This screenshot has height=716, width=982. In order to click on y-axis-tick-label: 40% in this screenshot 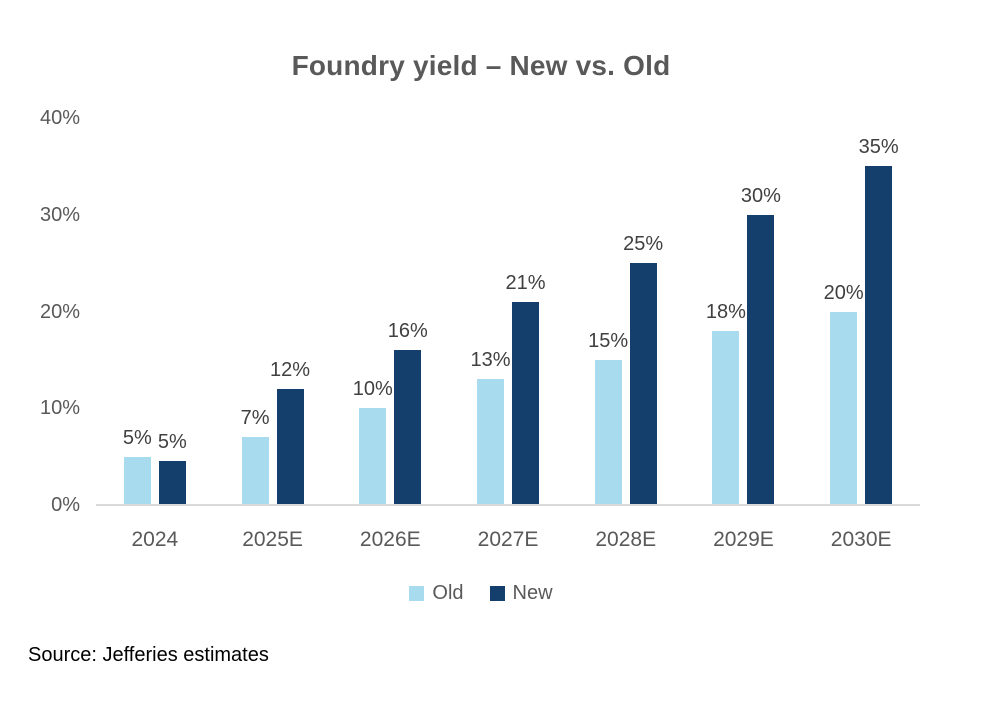, I will do `click(59, 118)`.